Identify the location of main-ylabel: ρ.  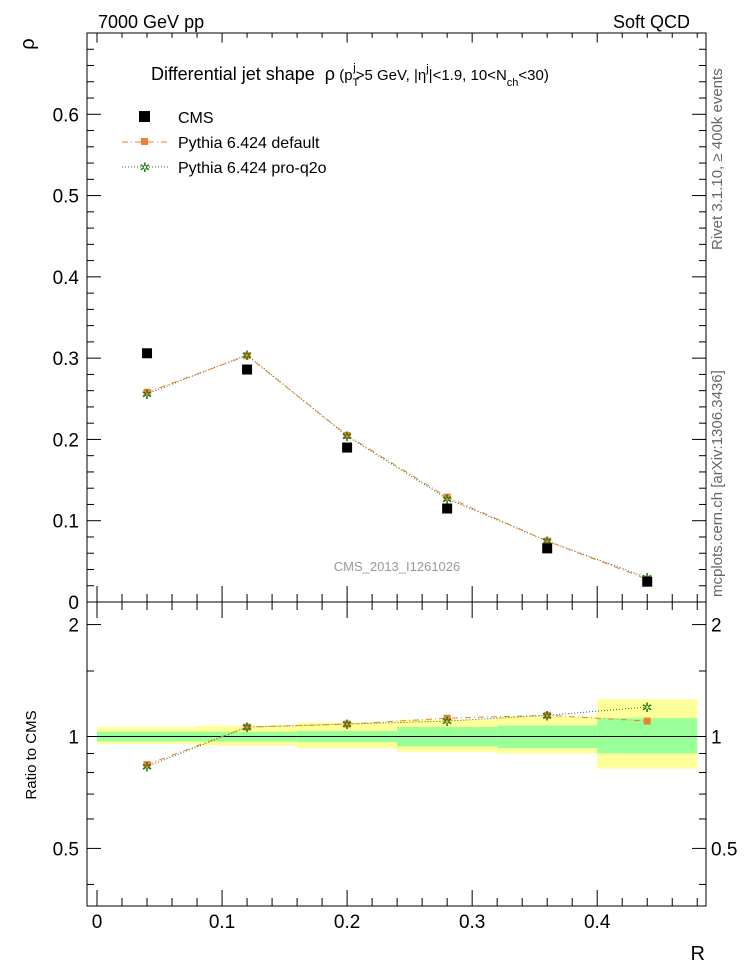
(28, 43).